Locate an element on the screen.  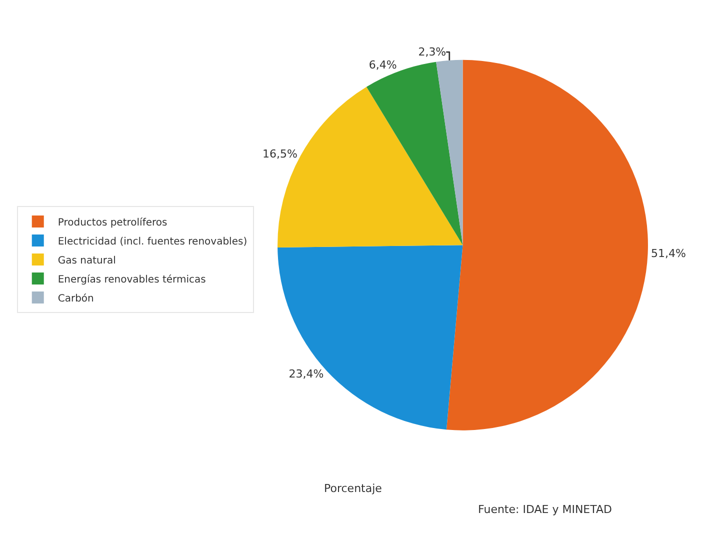
legend-label: Carbón is located at coordinates (76, 298).